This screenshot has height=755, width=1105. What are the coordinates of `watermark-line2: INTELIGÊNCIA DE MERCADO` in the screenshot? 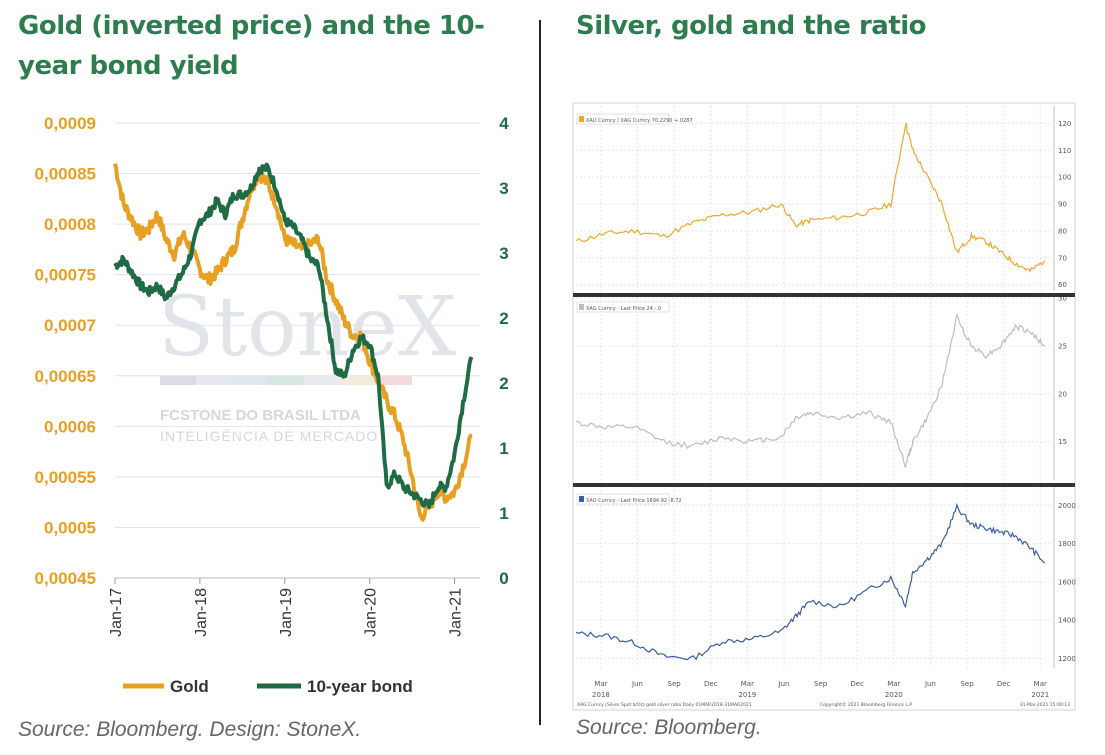 It's located at (269, 436).